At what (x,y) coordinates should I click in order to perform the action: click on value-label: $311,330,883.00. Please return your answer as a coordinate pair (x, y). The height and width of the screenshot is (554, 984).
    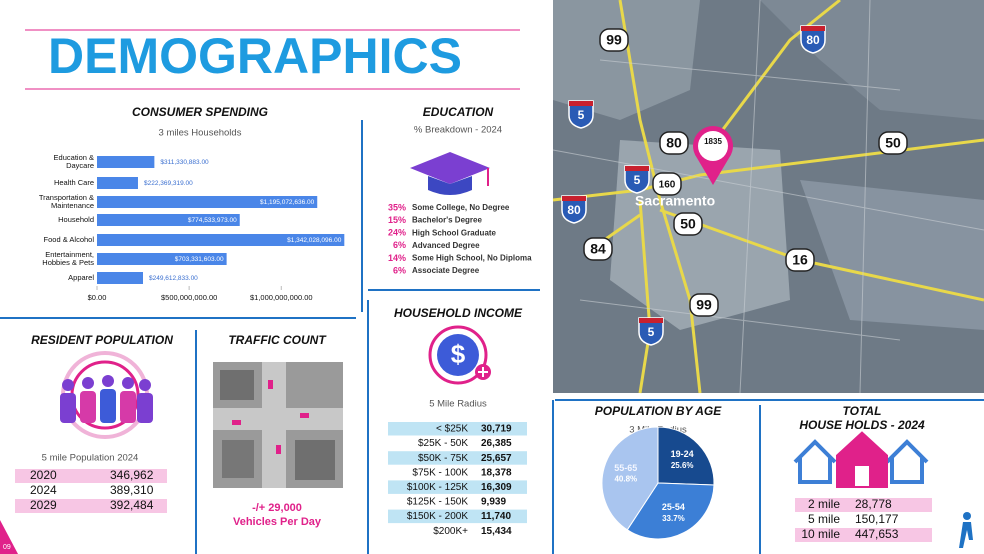
    Looking at the image, I should click on (184, 162).